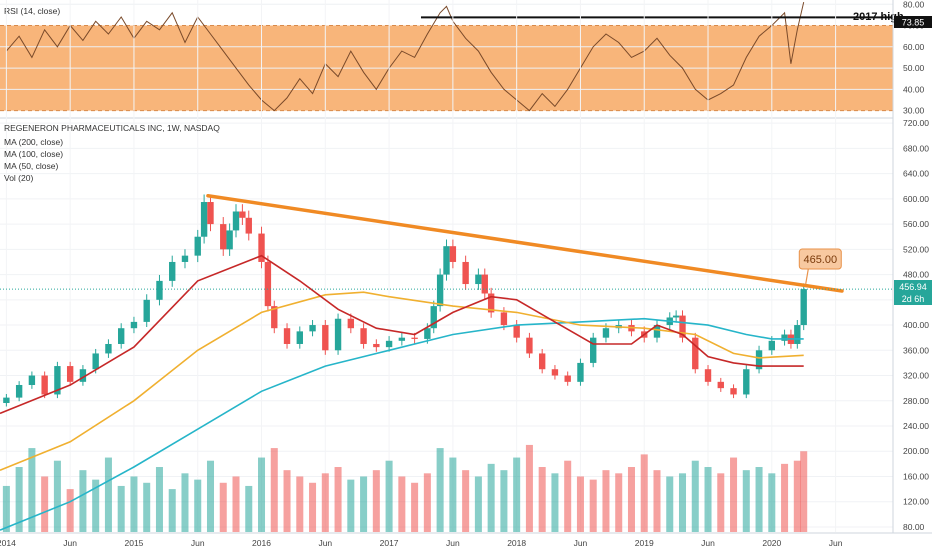 The image size is (932, 550). I want to click on legend-ma200: MA (200, close), so click(33, 142).